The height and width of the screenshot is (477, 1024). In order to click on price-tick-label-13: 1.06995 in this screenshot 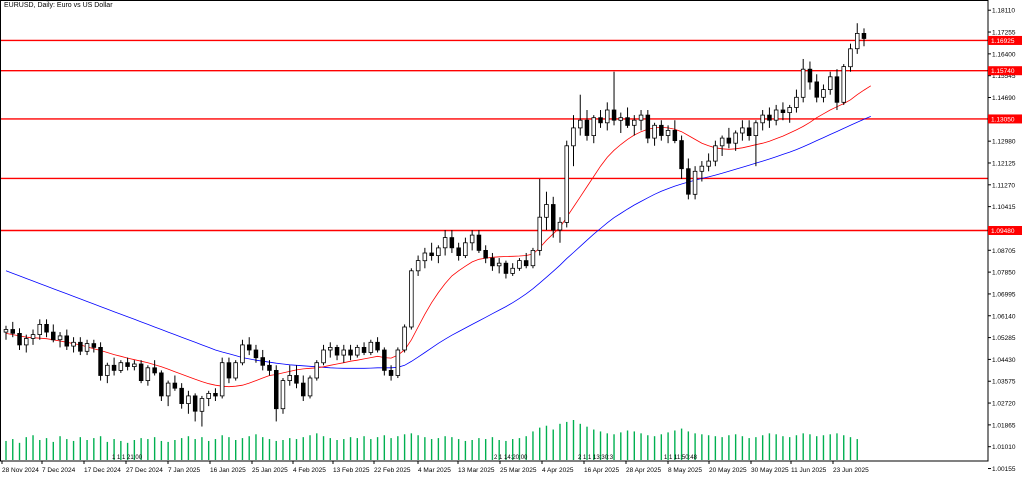, I will do `click(1004, 294)`.